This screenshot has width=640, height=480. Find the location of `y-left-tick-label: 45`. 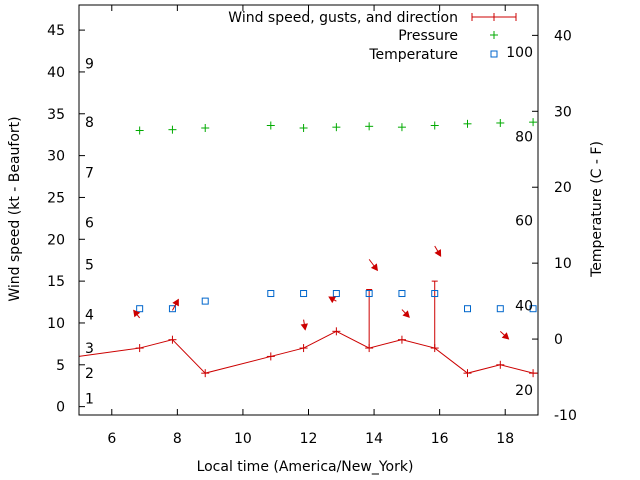

y-left-tick-label: 45 is located at coordinates (56, 31).